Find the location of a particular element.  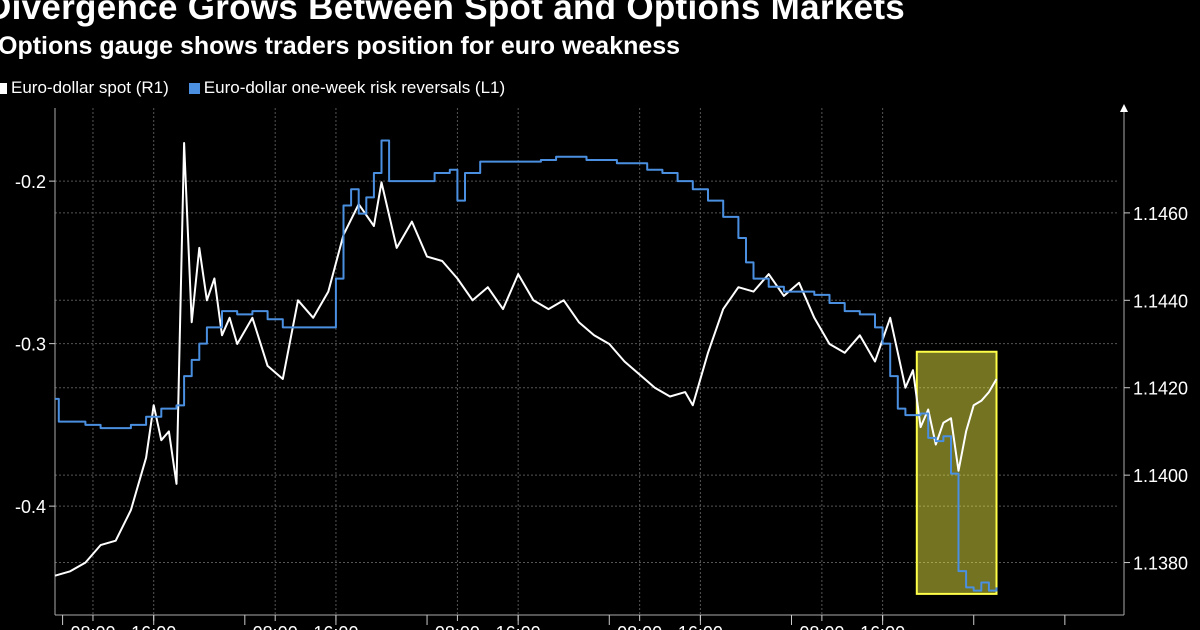

right-axis-arrow is located at coordinates (1124, 108).